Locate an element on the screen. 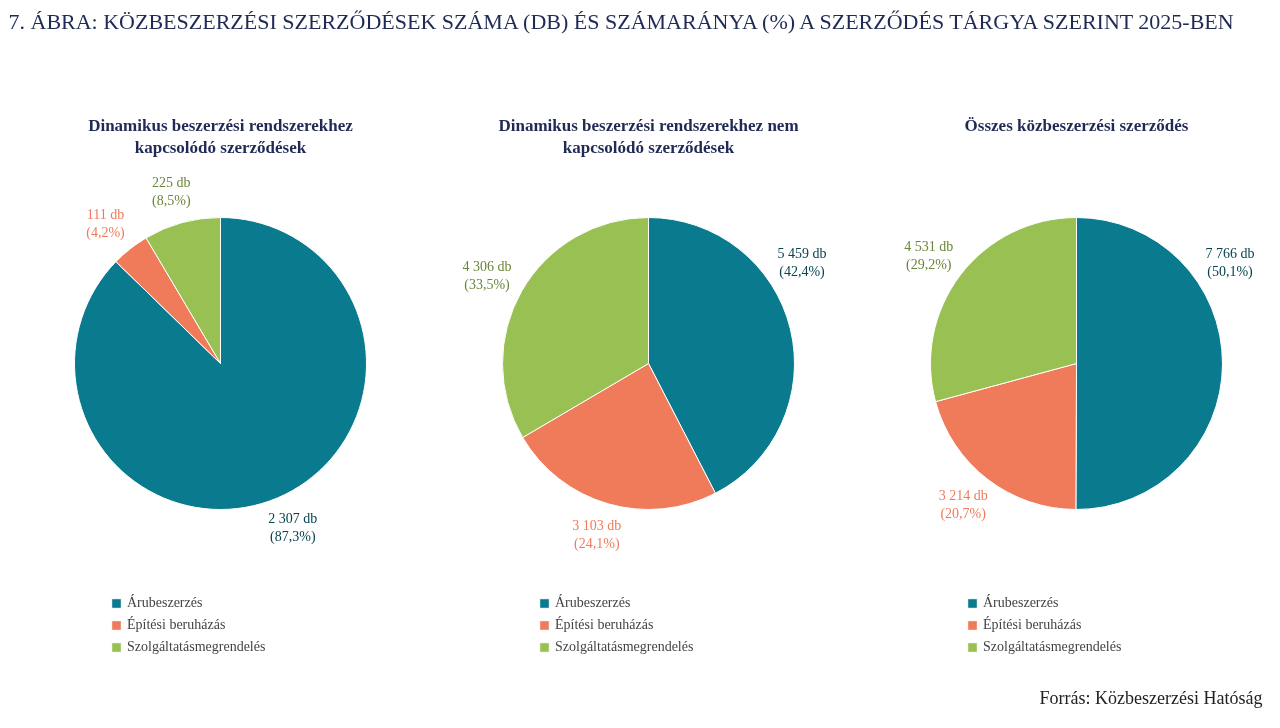  data-label: 7 766 db (50,1%) is located at coordinates (1230, 263).